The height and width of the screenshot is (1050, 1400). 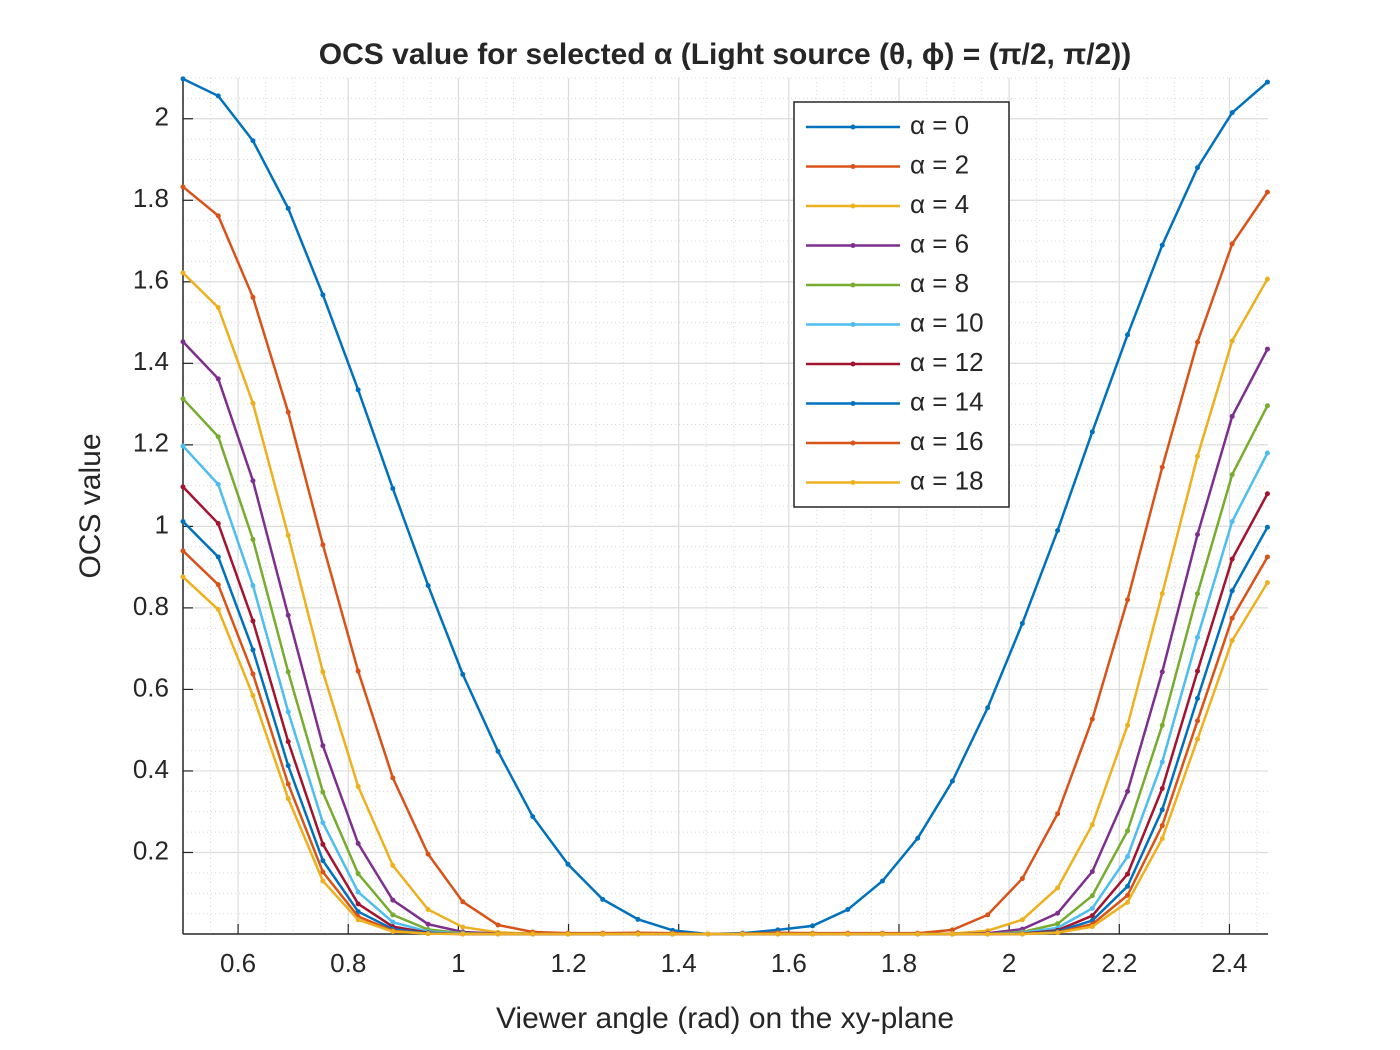 I want to click on legend-box, so click(x=901, y=304).